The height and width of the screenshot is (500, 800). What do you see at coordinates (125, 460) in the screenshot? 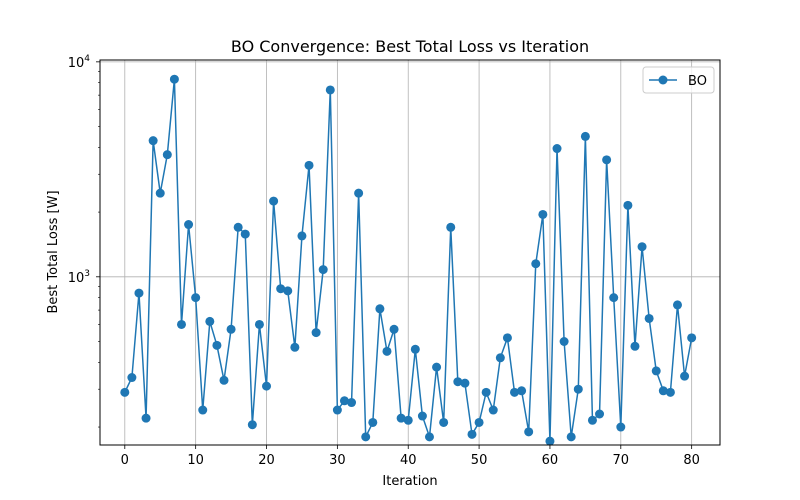
I see `x-tick-label: 0` at bounding box center [125, 460].